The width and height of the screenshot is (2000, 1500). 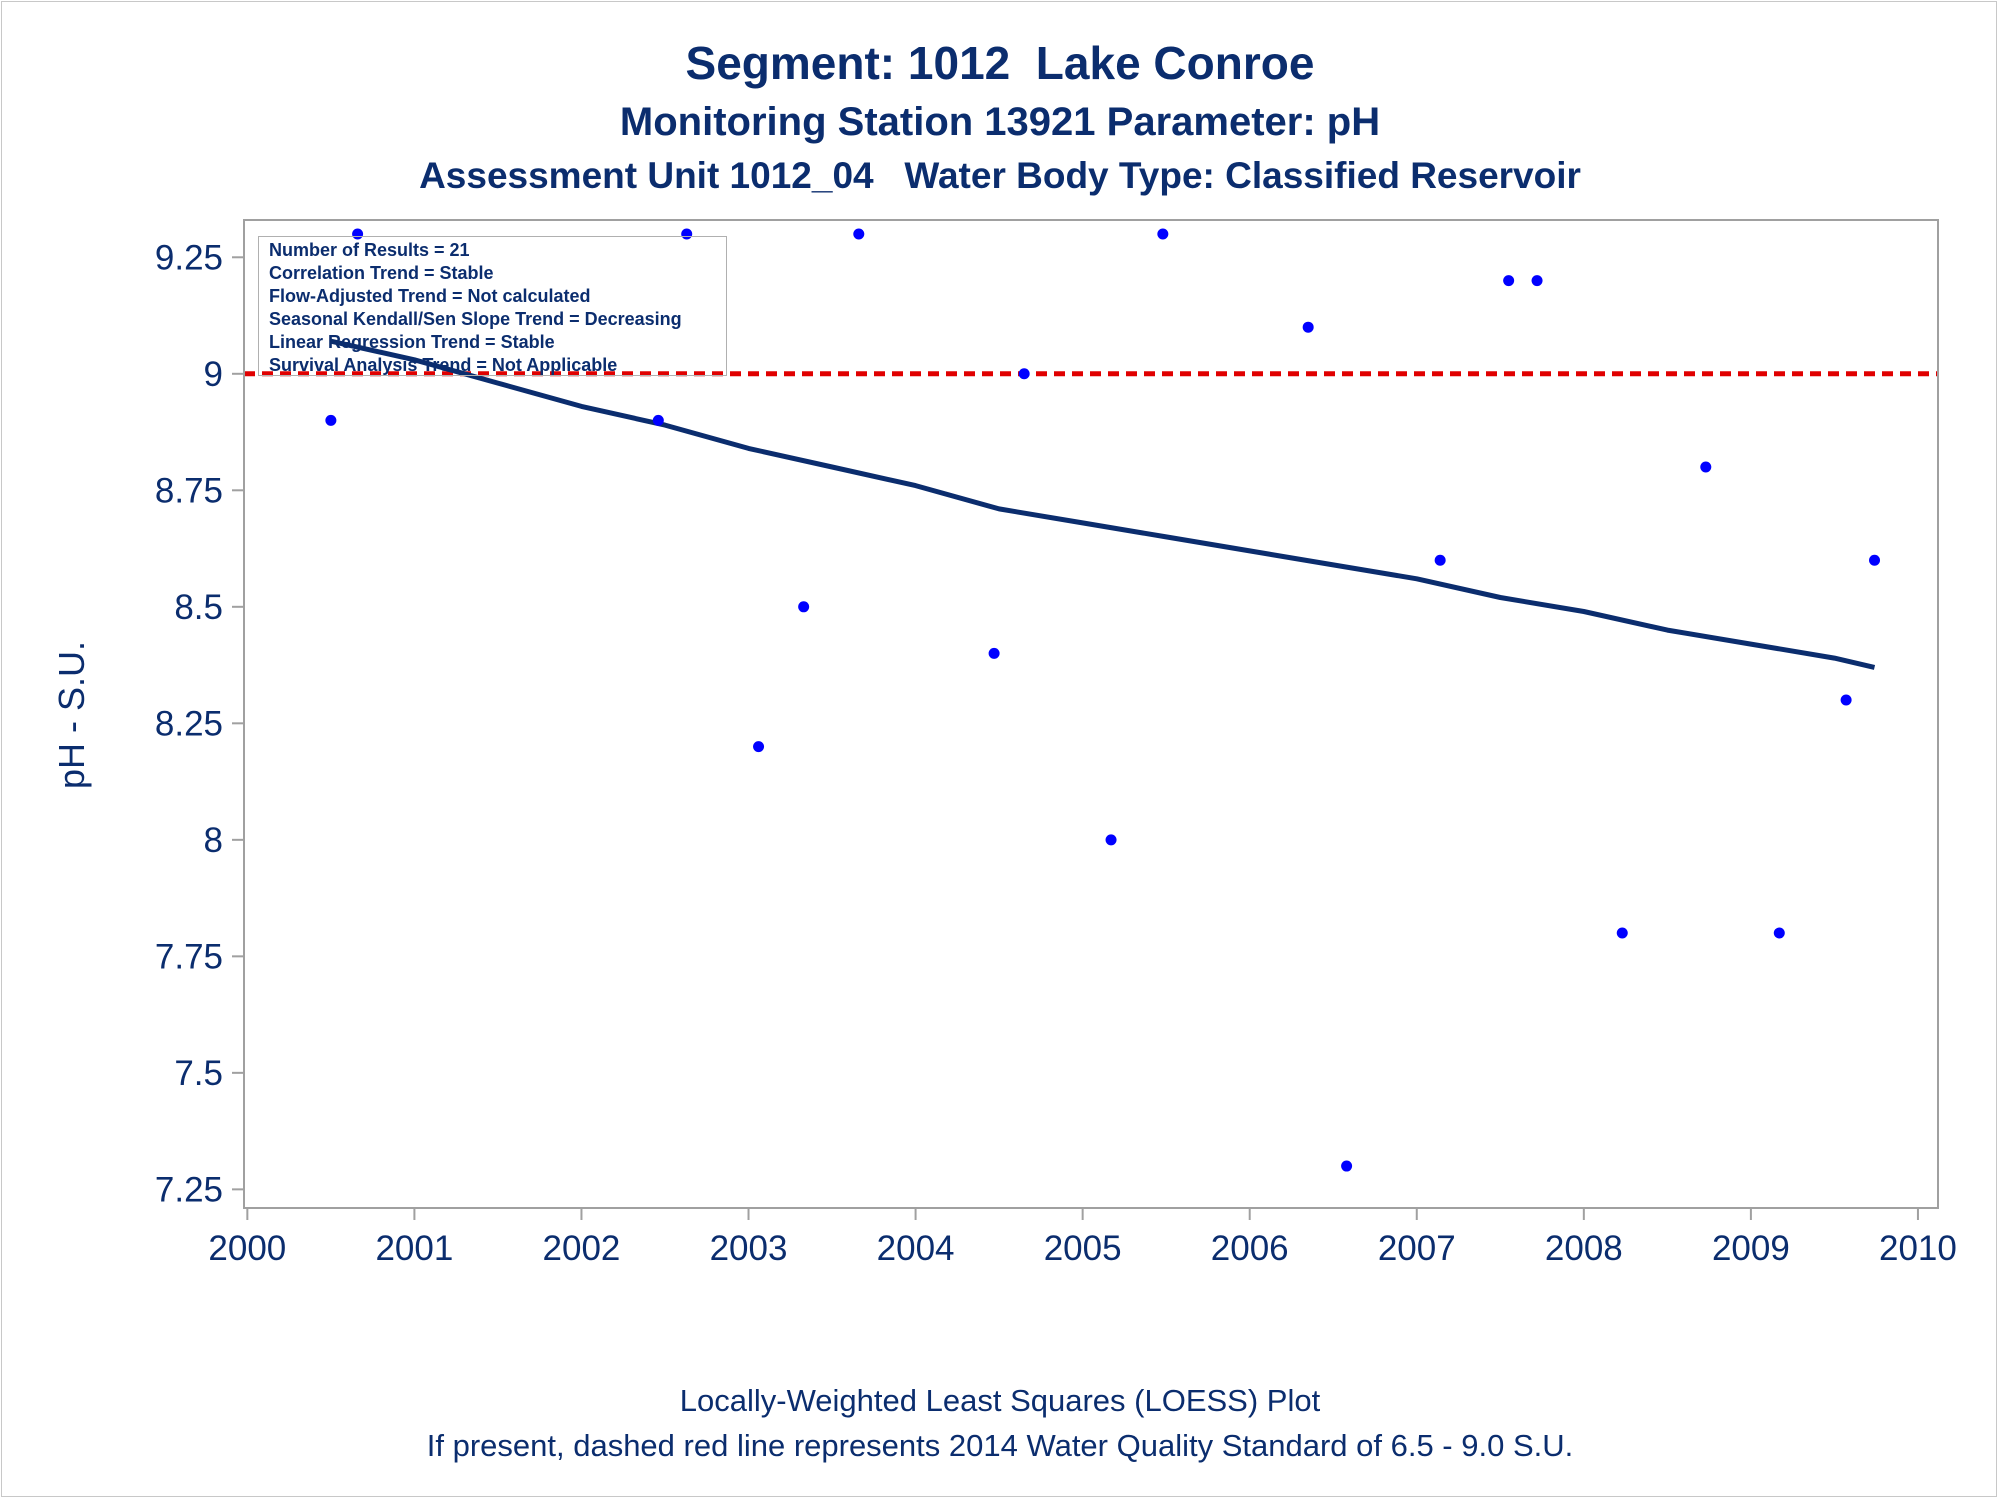 What do you see at coordinates (1751, 1248) in the screenshot?
I see `x-tick-label: 2009` at bounding box center [1751, 1248].